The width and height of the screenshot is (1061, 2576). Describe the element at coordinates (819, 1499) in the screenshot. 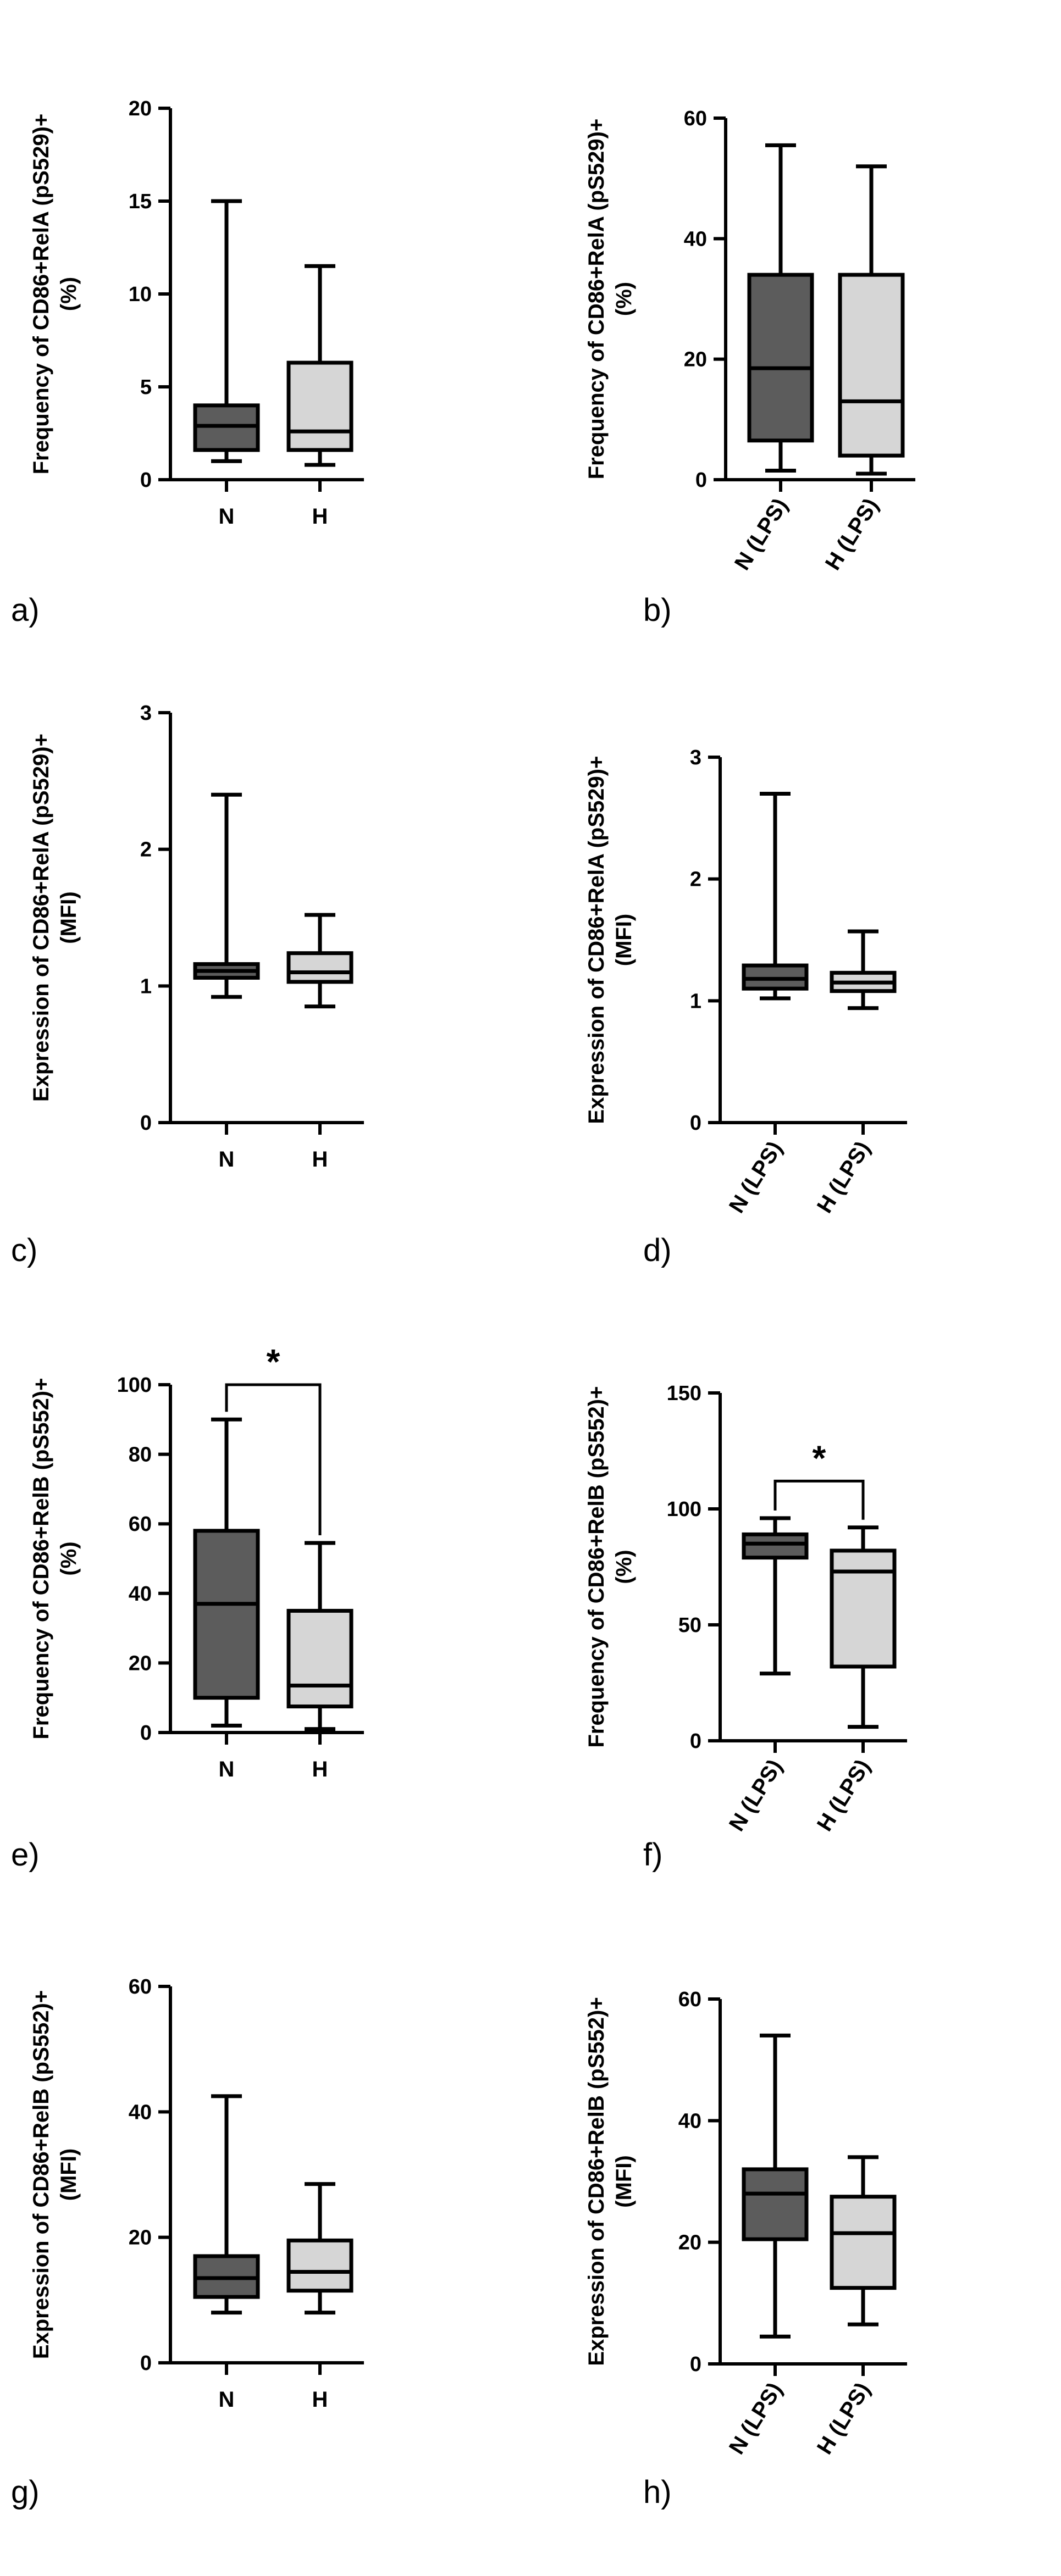

I see `significance-bracket` at that location.